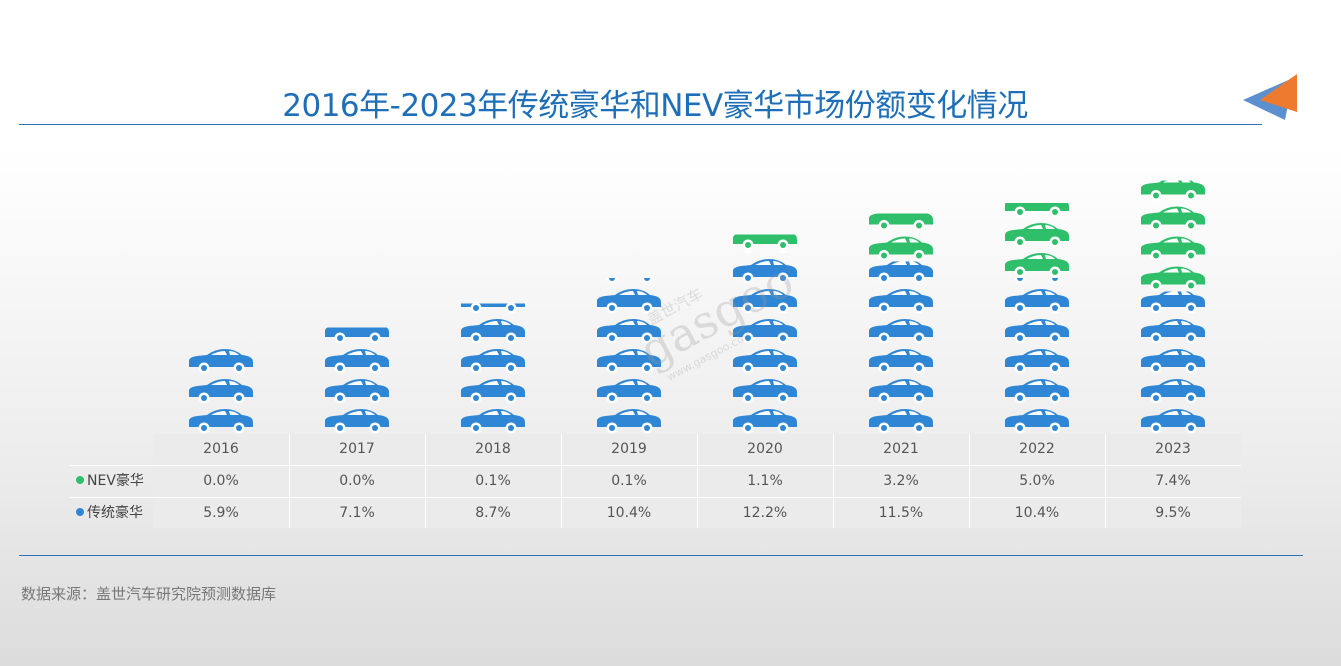 This screenshot has width=1341, height=666. Describe the element at coordinates (1173, 513) in the screenshot. I see `table-cell-traditional: 9.5%` at that location.